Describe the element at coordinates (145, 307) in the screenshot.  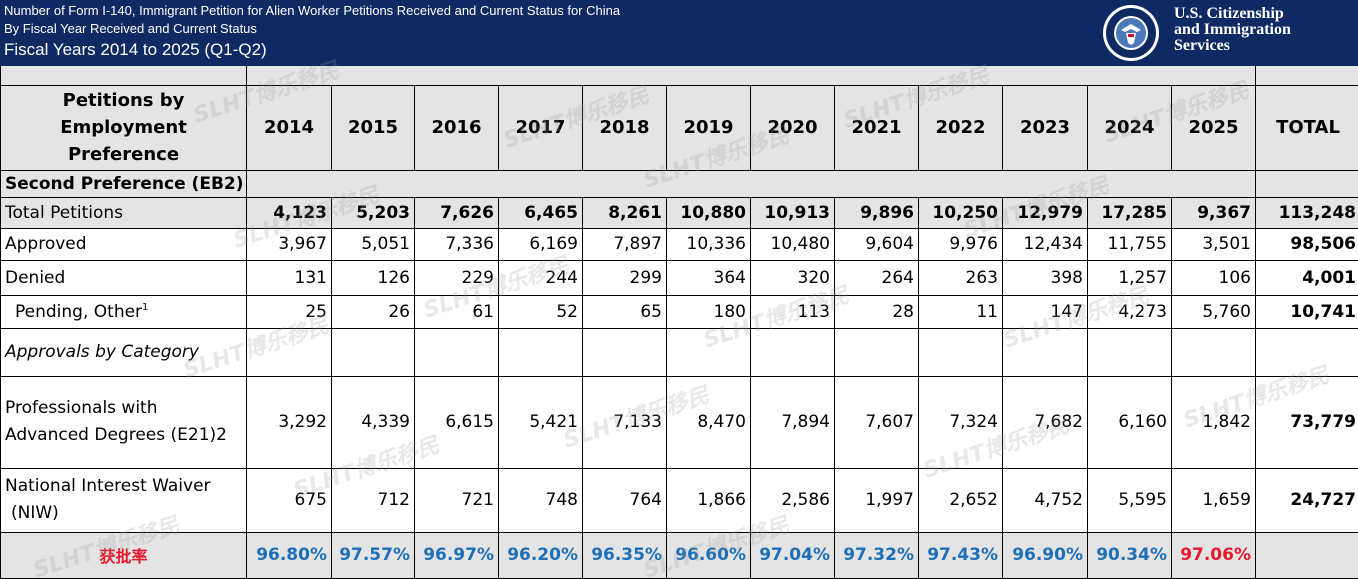
I see `footnote-marker: 1` at that location.